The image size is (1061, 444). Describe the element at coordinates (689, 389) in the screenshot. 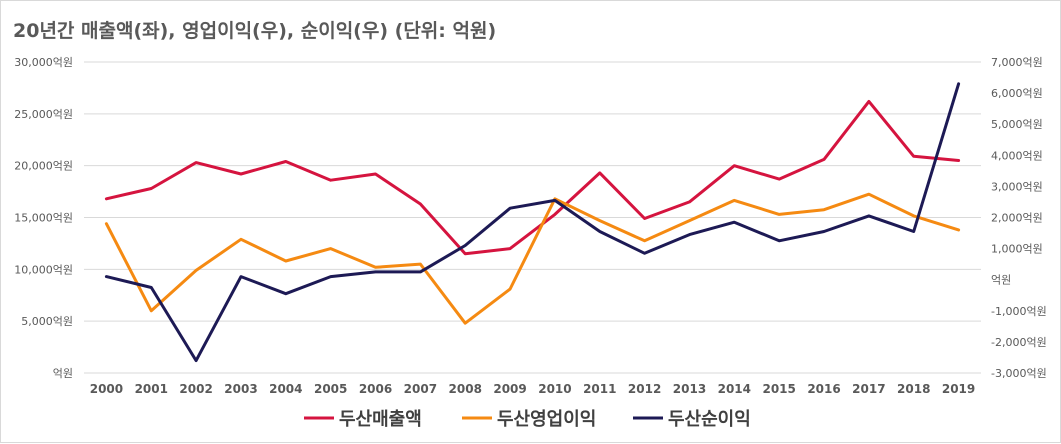

I see `x-tick-label: 2013` at that location.